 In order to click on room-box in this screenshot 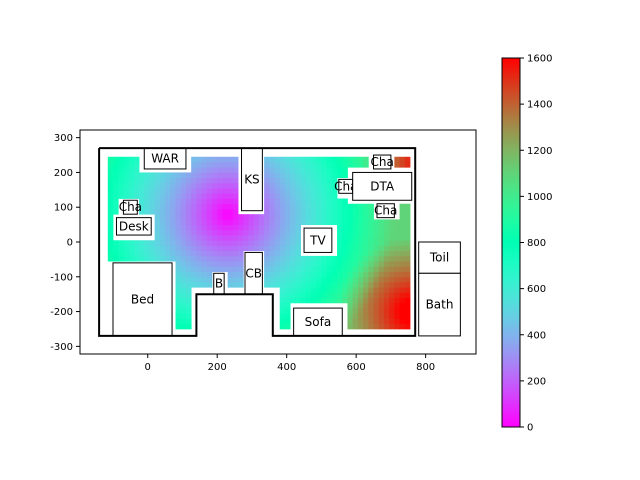, I will do `click(318, 322)`.